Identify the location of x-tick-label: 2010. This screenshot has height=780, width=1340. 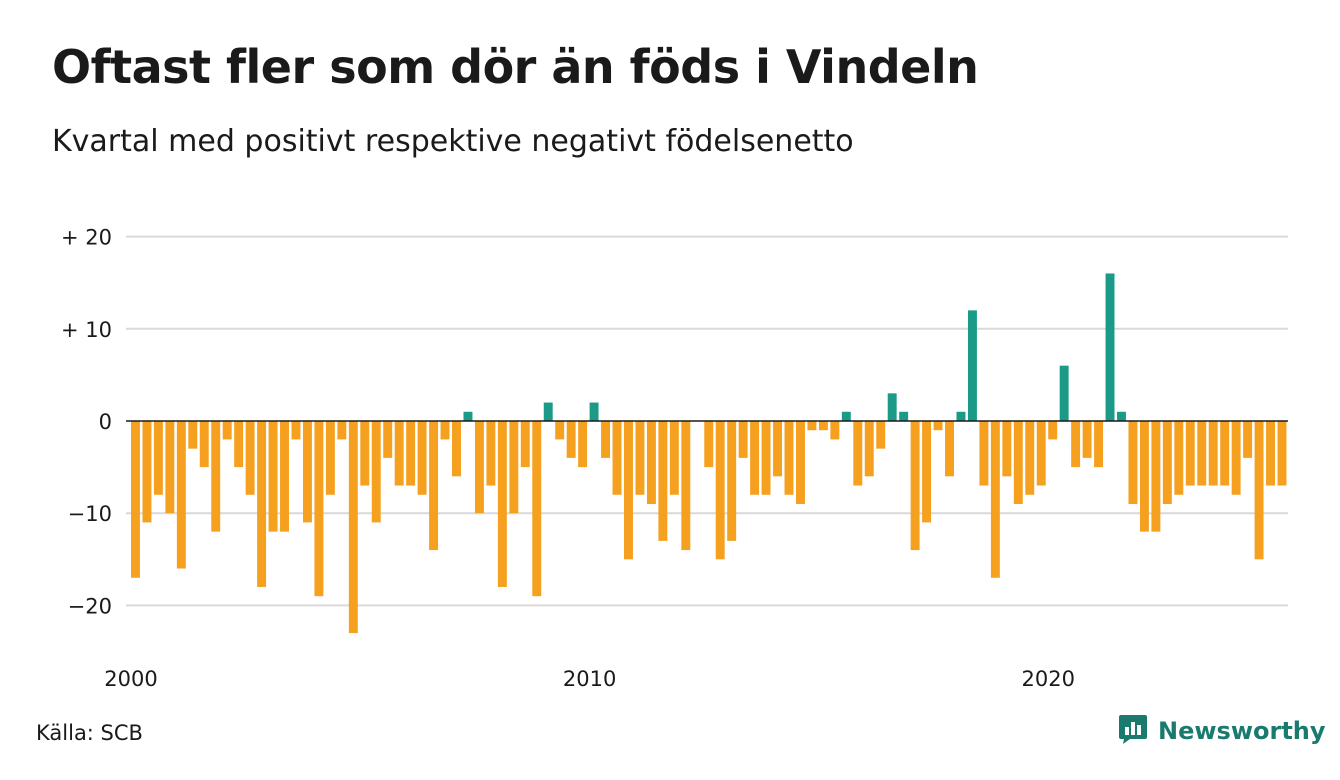
(589, 679).